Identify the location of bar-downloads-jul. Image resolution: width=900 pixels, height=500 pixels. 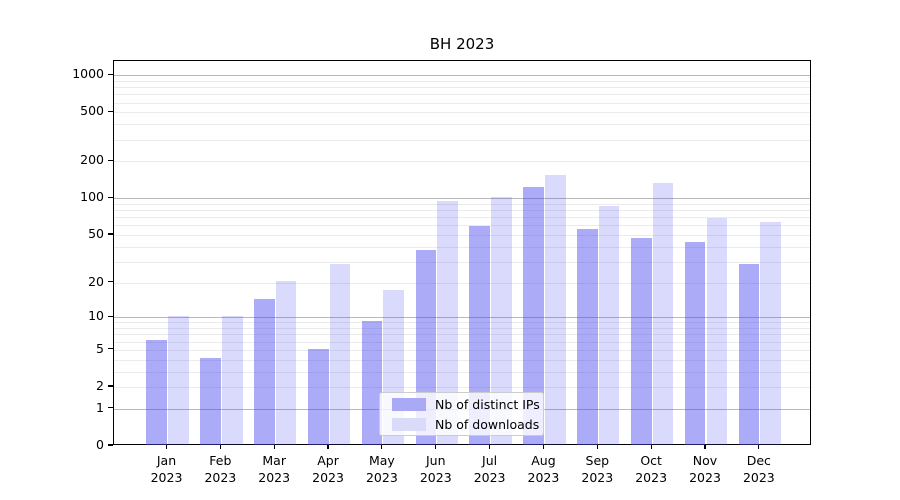
(501, 321).